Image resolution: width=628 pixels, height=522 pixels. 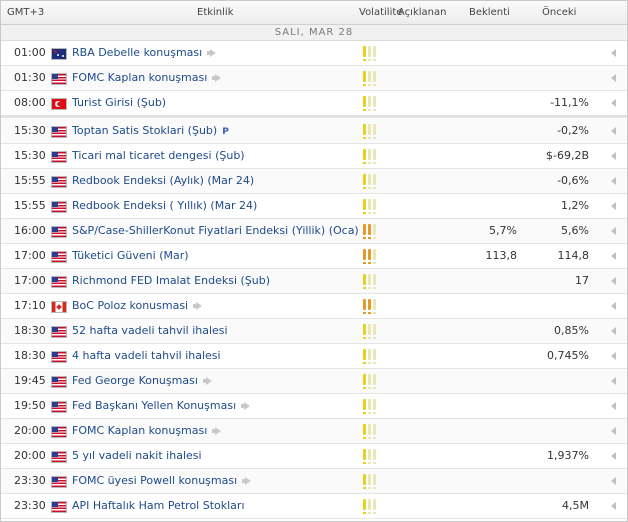 What do you see at coordinates (381, 12) in the screenshot?
I see `volatility-column-header: Volatilite` at bounding box center [381, 12].